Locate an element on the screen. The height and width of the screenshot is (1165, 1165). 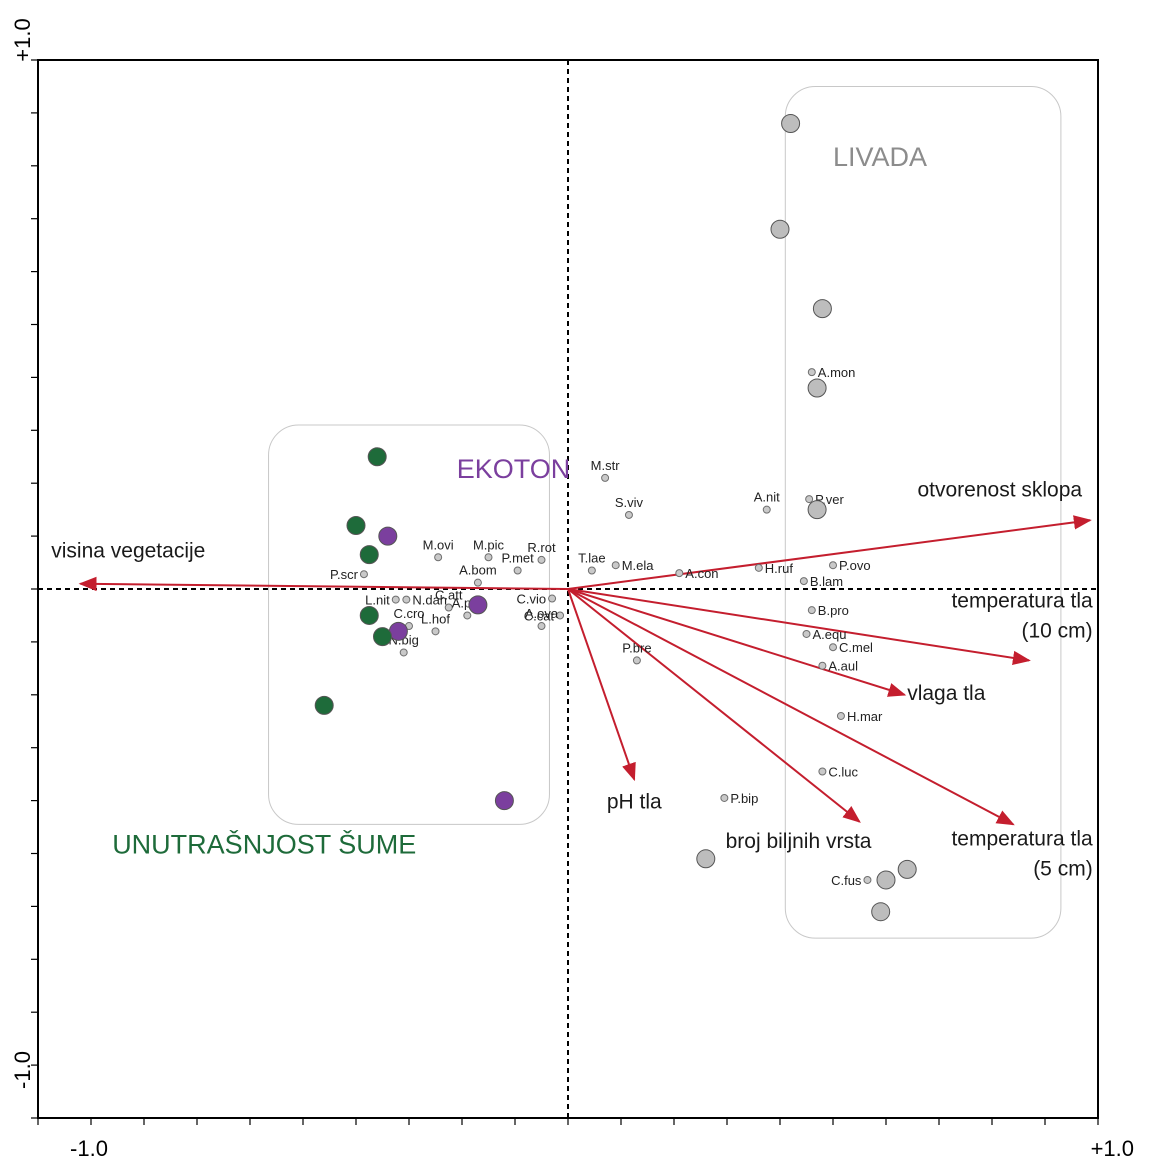
species-label: C.cat is located at coordinates (539, 615).